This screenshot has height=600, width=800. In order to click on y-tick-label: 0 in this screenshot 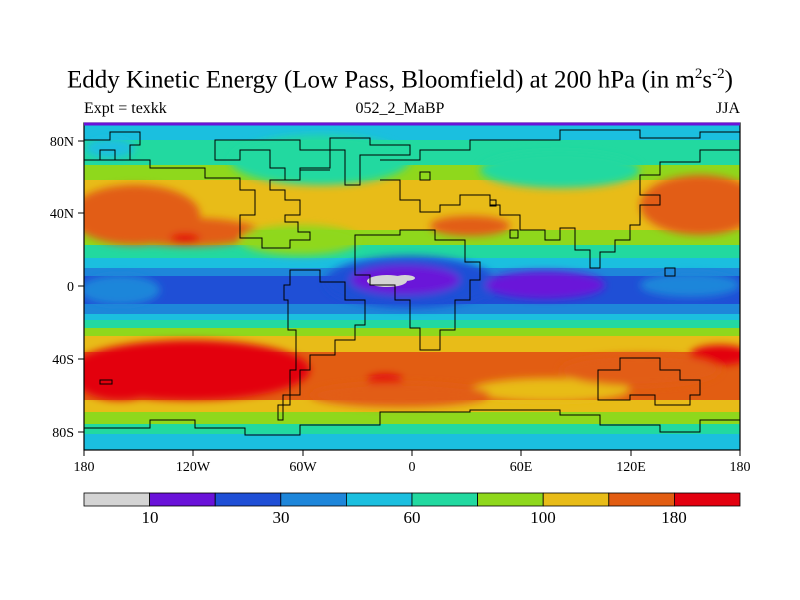, I will do `click(70, 287)`.